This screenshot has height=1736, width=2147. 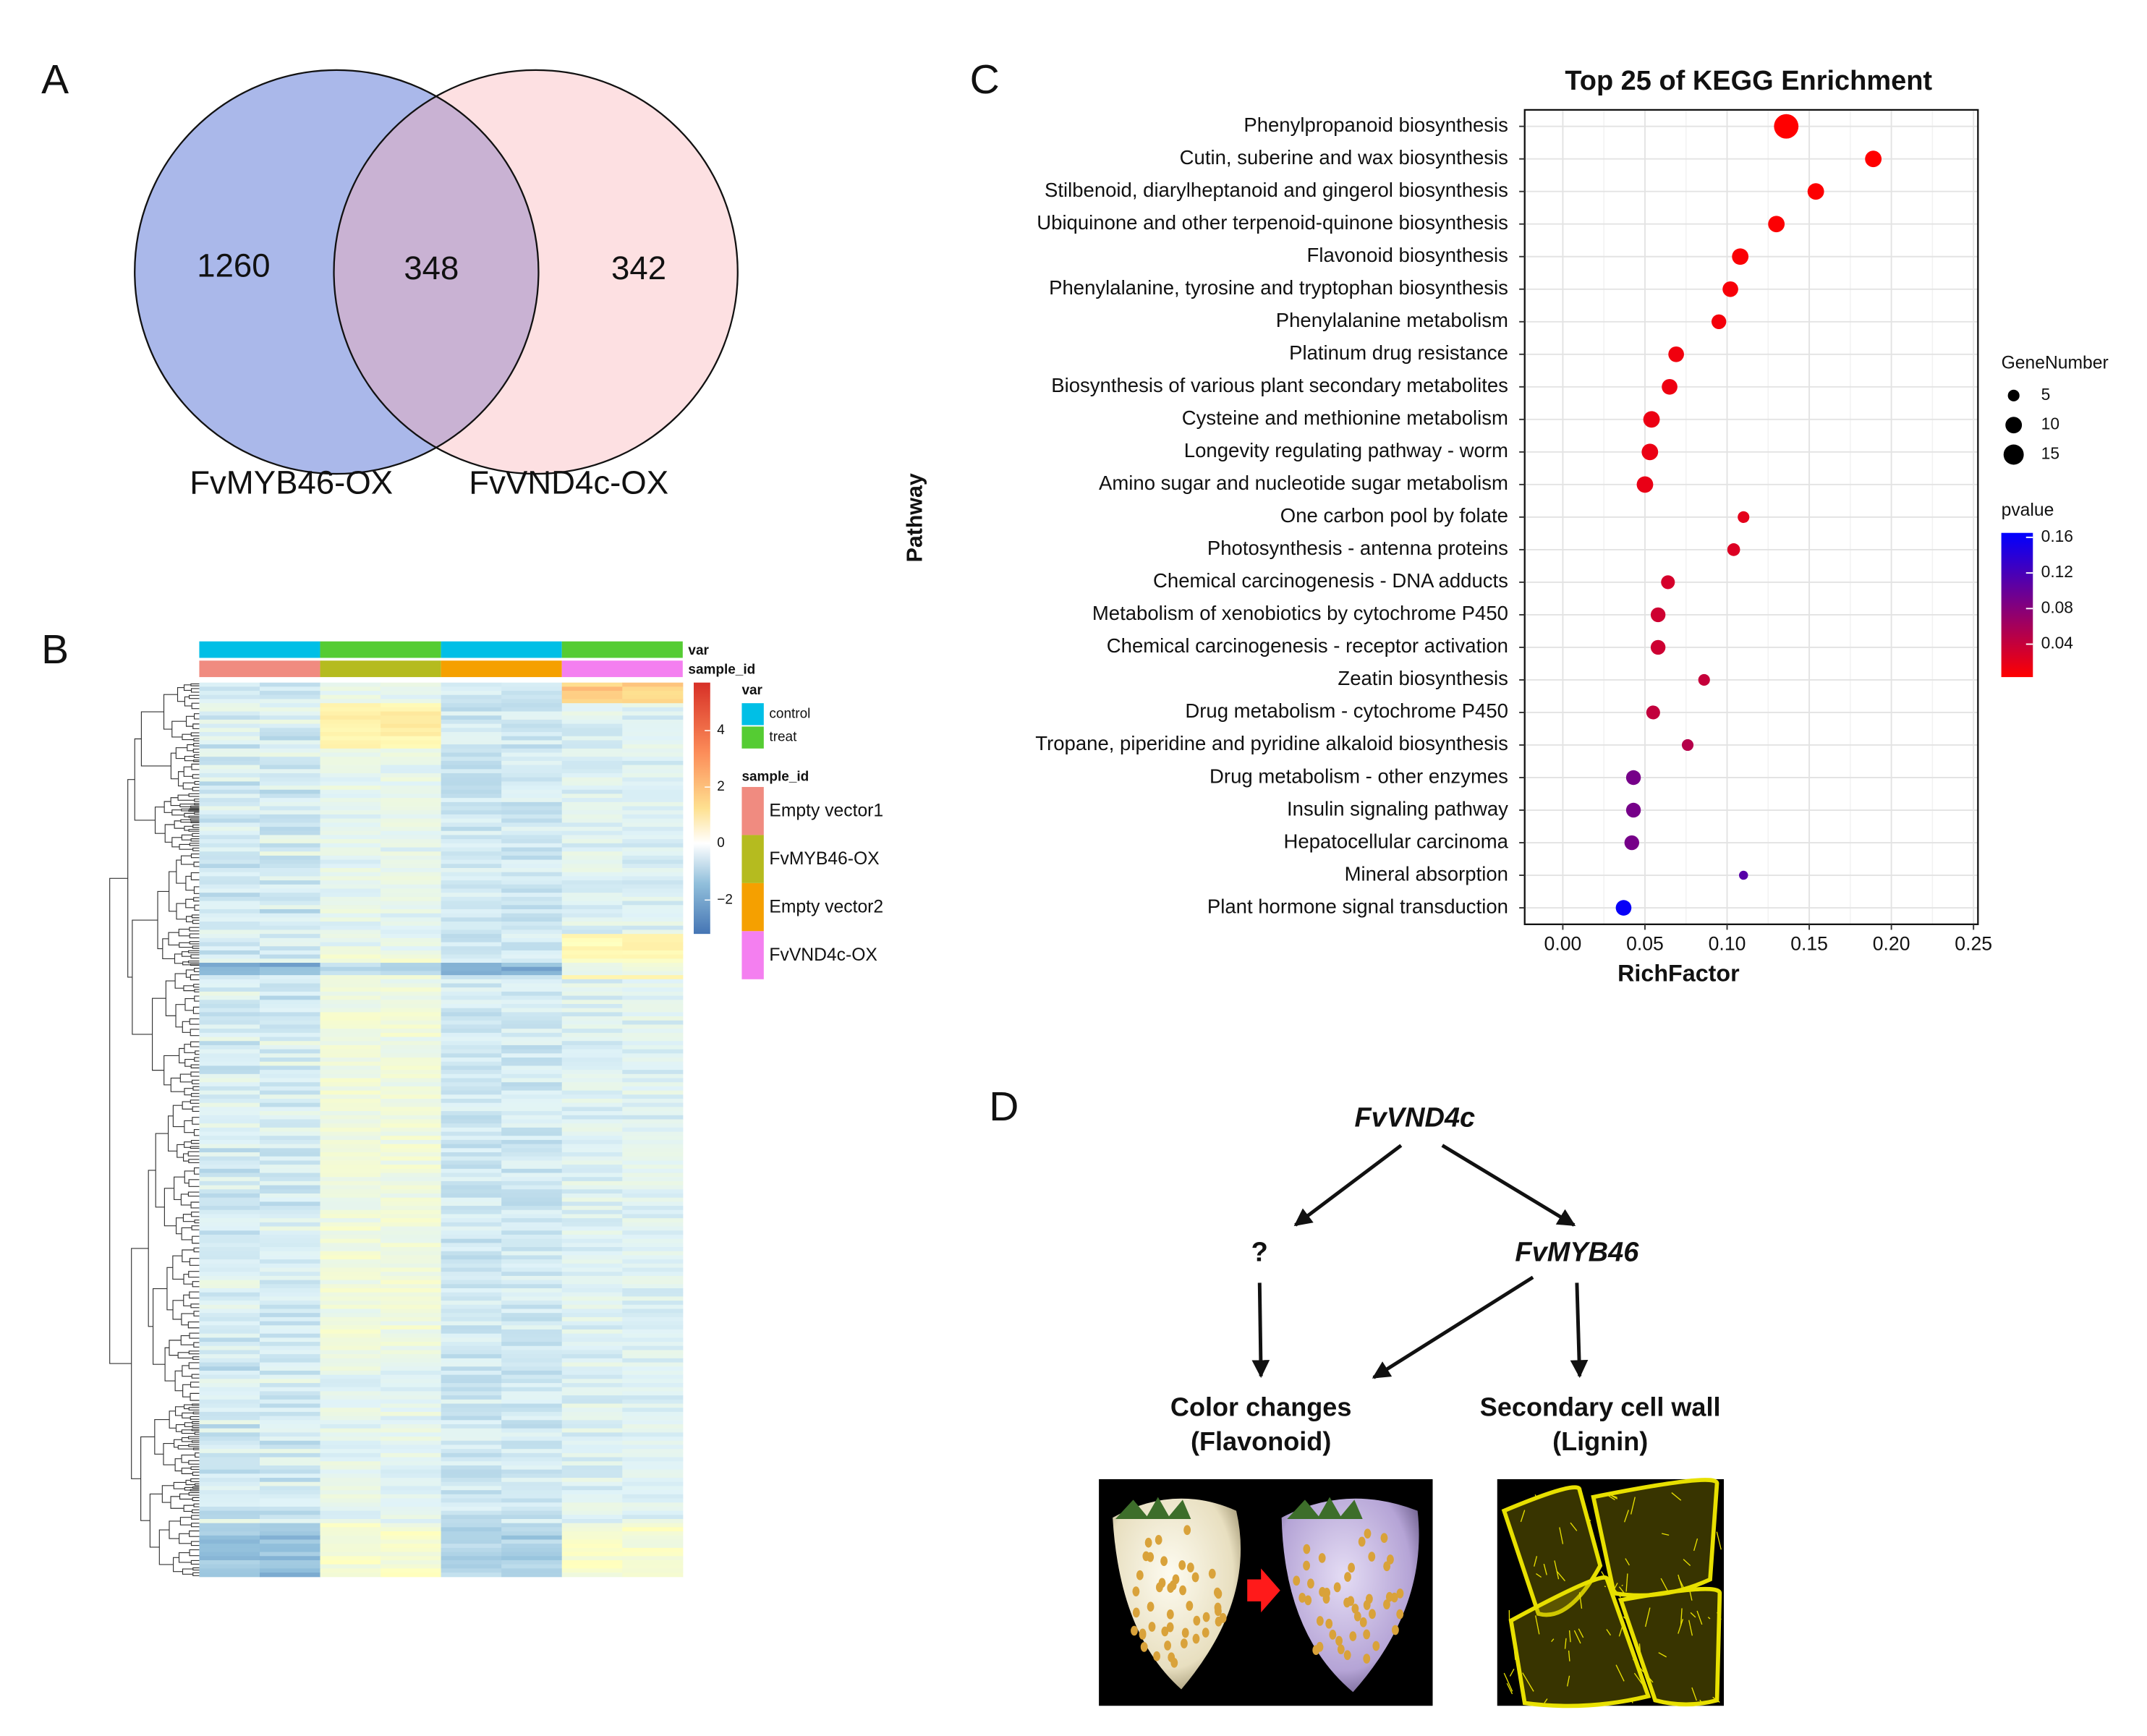 I want to click on color-tick-label: 0.12, so click(x=2057, y=571).